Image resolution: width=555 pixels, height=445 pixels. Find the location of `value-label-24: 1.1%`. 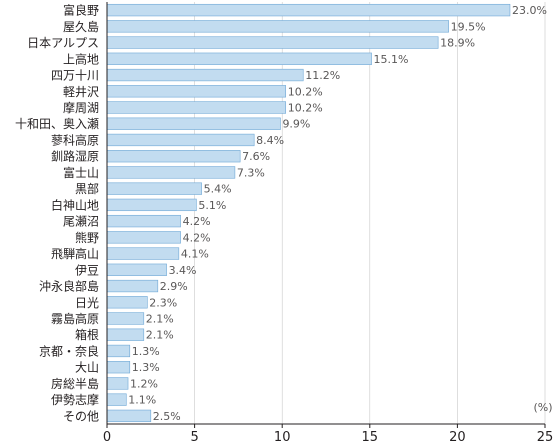

value-label-24: 1.1% is located at coordinates (142, 400).